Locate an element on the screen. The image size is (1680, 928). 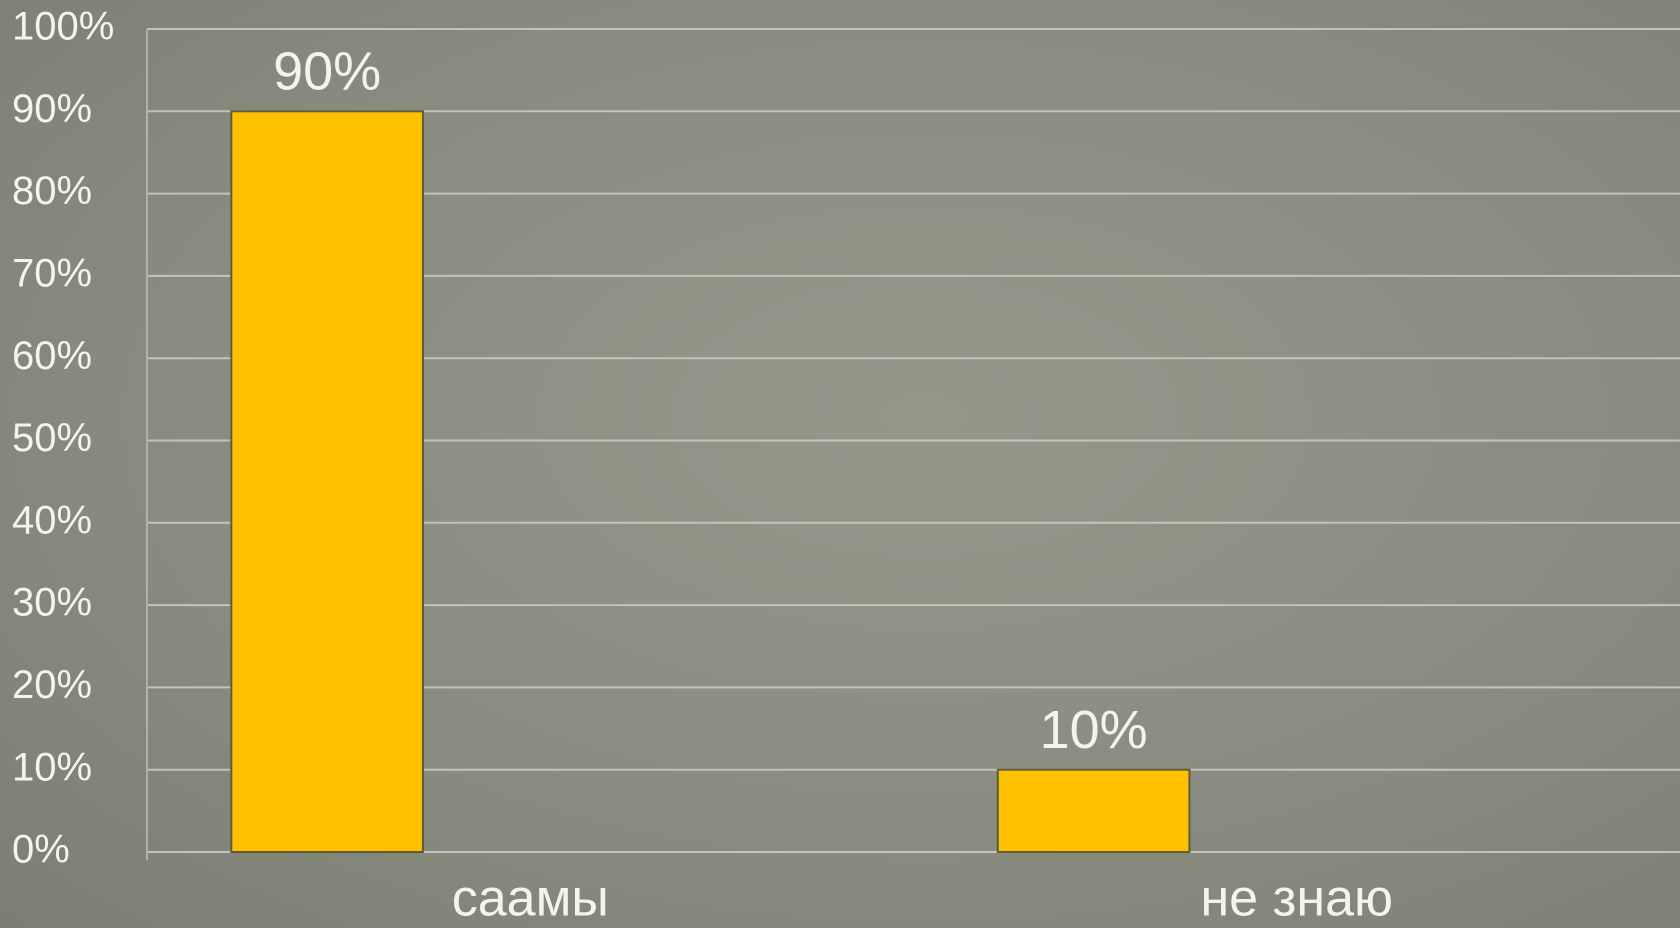
y-tick-label: 10% is located at coordinates (52, 767).